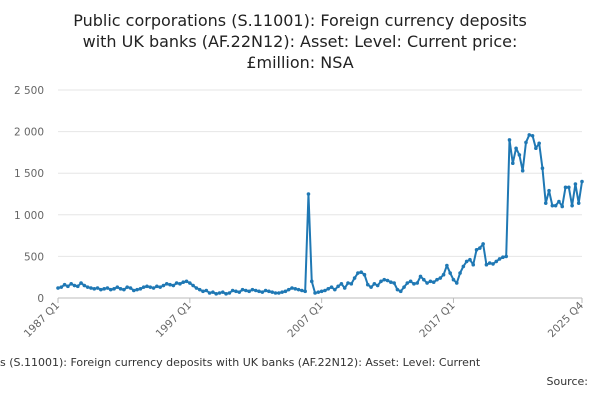 This screenshot has width=600, height=400. Describe the element at coordinates (437, 320) in the screenshot. I see `x-tick-label: 2017 Q1` at that location.